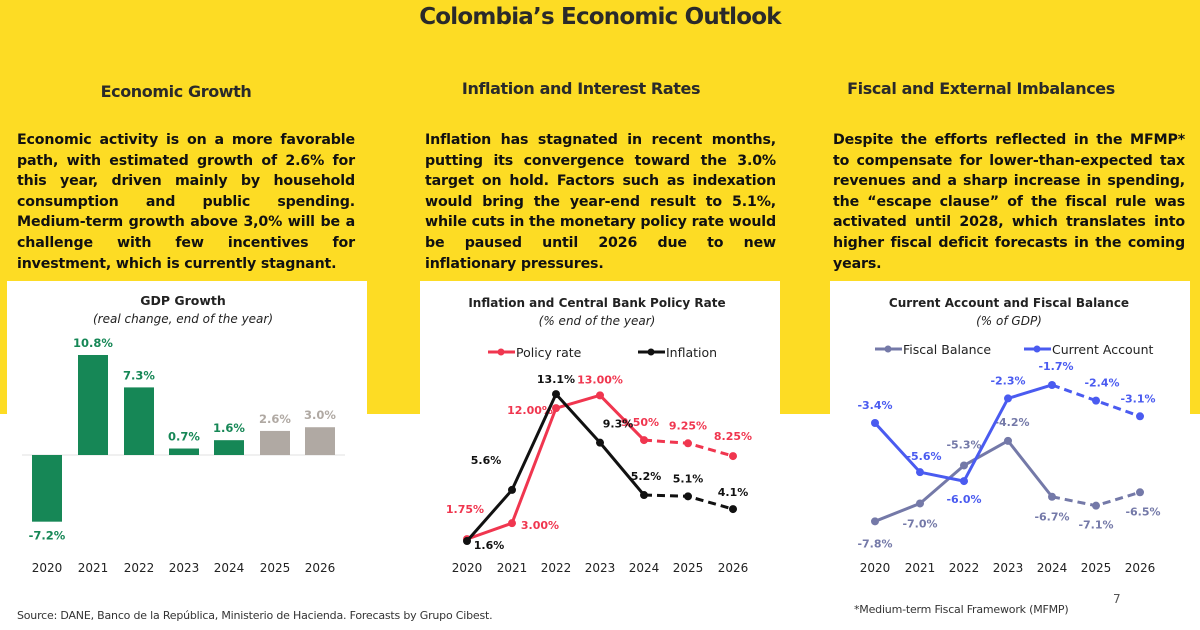  What do you see at coordinates (176, 91) in the screenshot?
I see `economic-growth-heading: Economic Growth` at bounding box center [176, 91].